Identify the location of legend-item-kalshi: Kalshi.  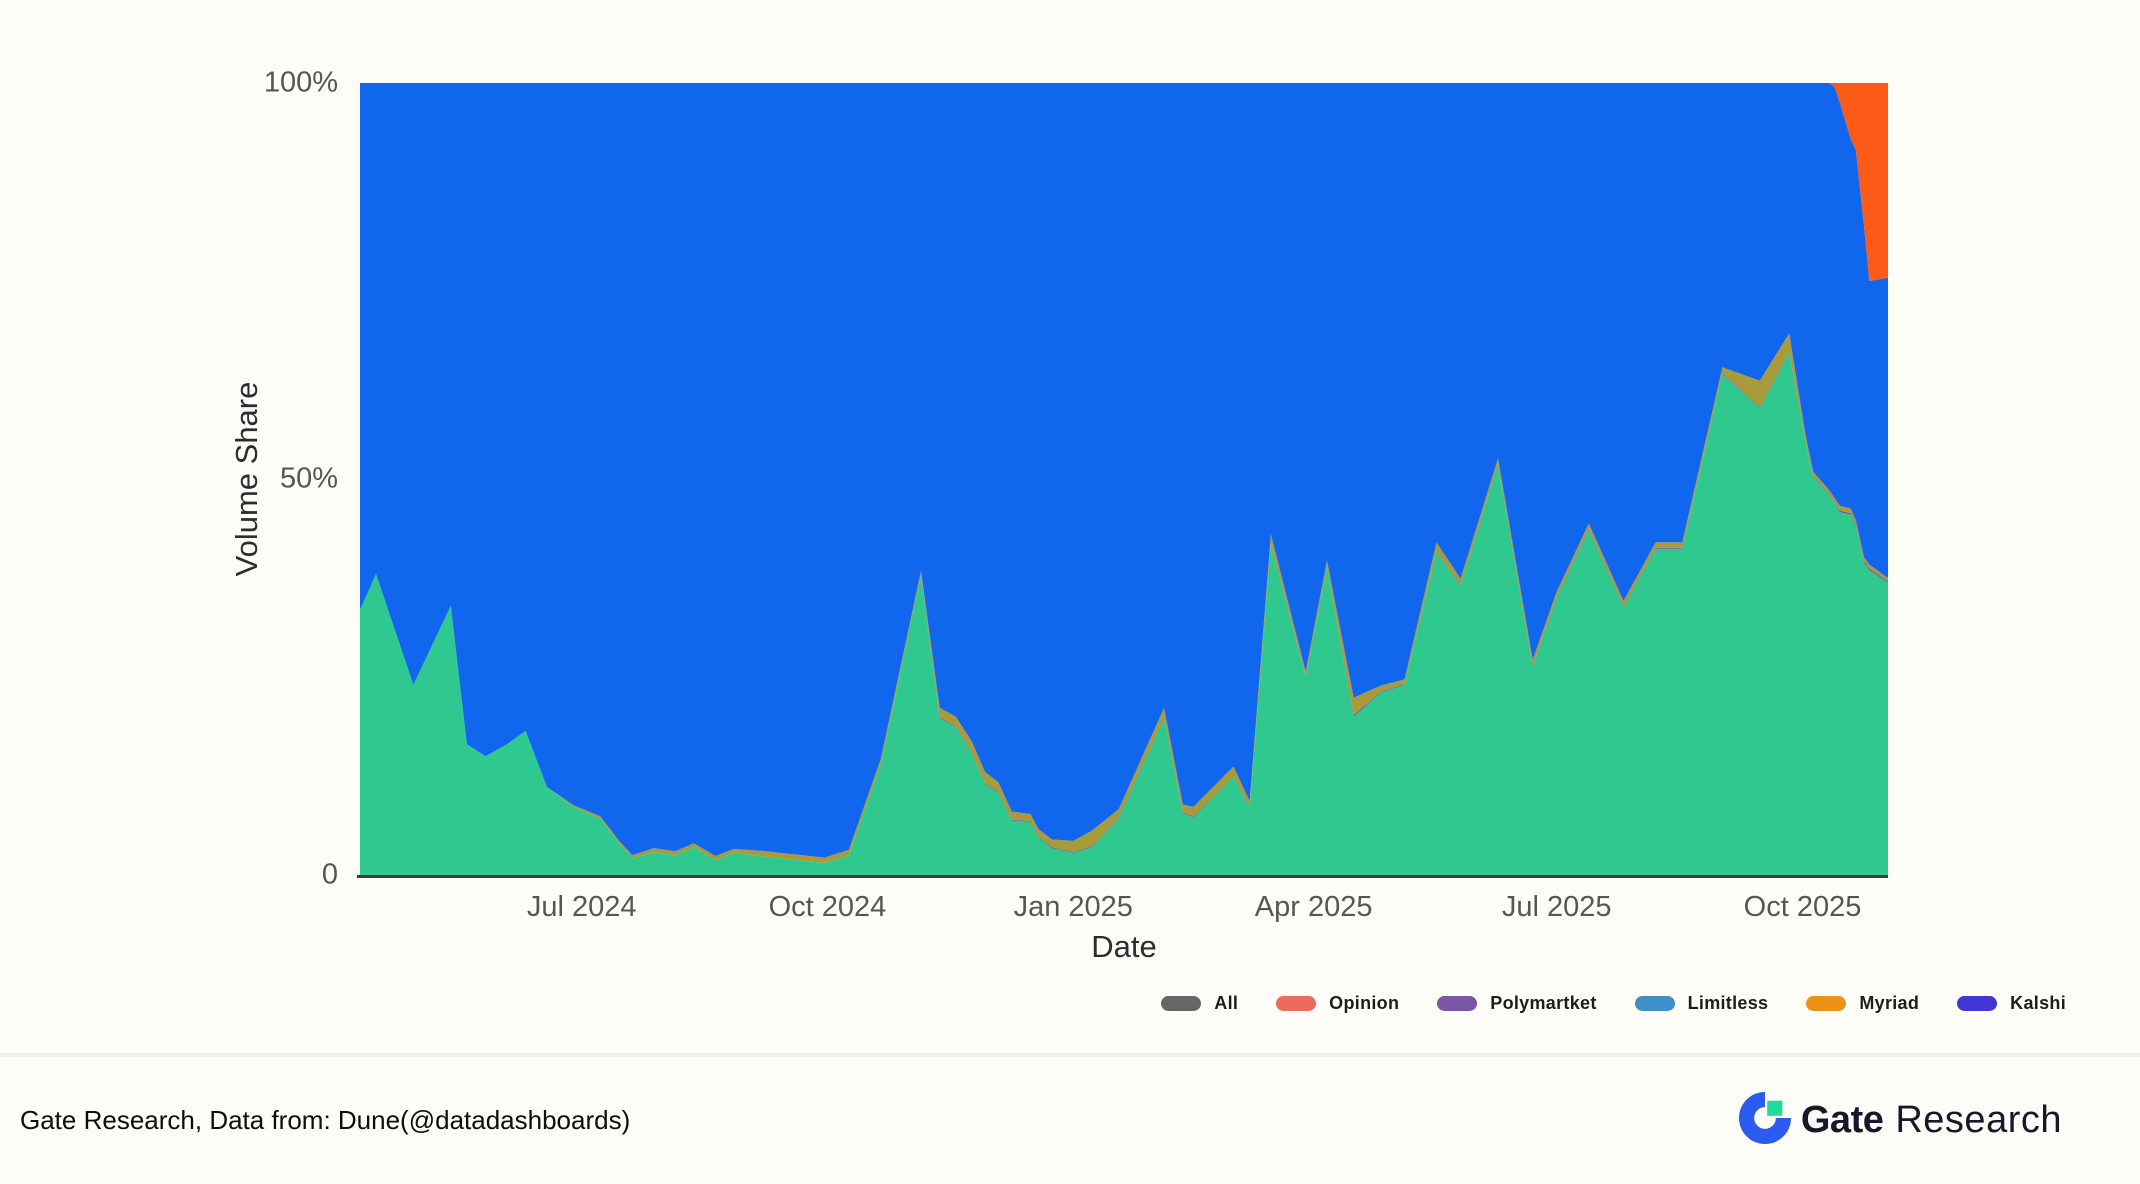
(2011, 1003).